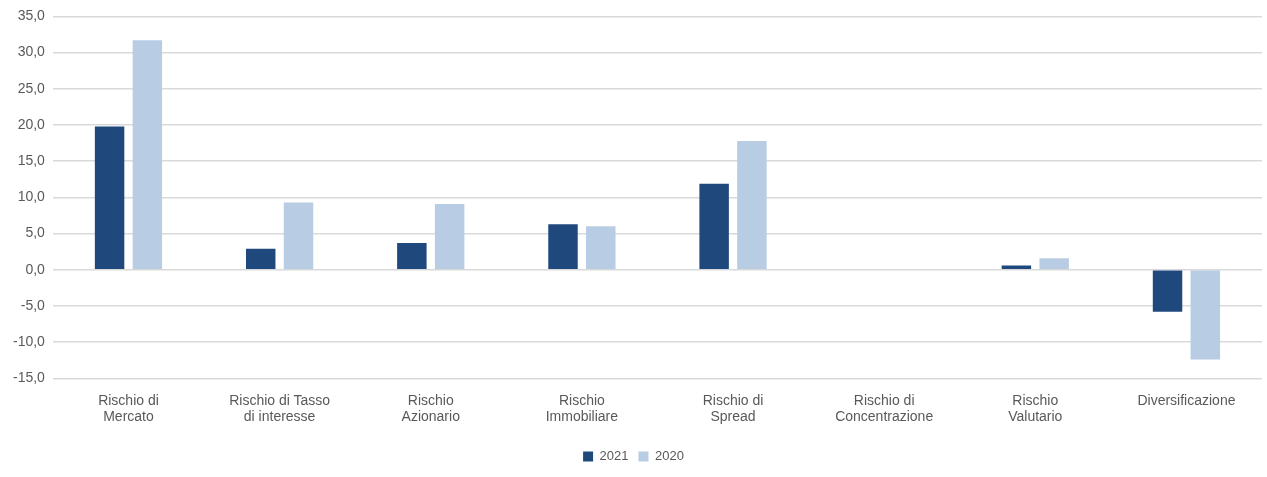 Image resolution: width=1267 pixels, height=477 pixels. Describe the element at coordinates (669, 456) in the screenshot. I see `legend-label: 2020` at that location.